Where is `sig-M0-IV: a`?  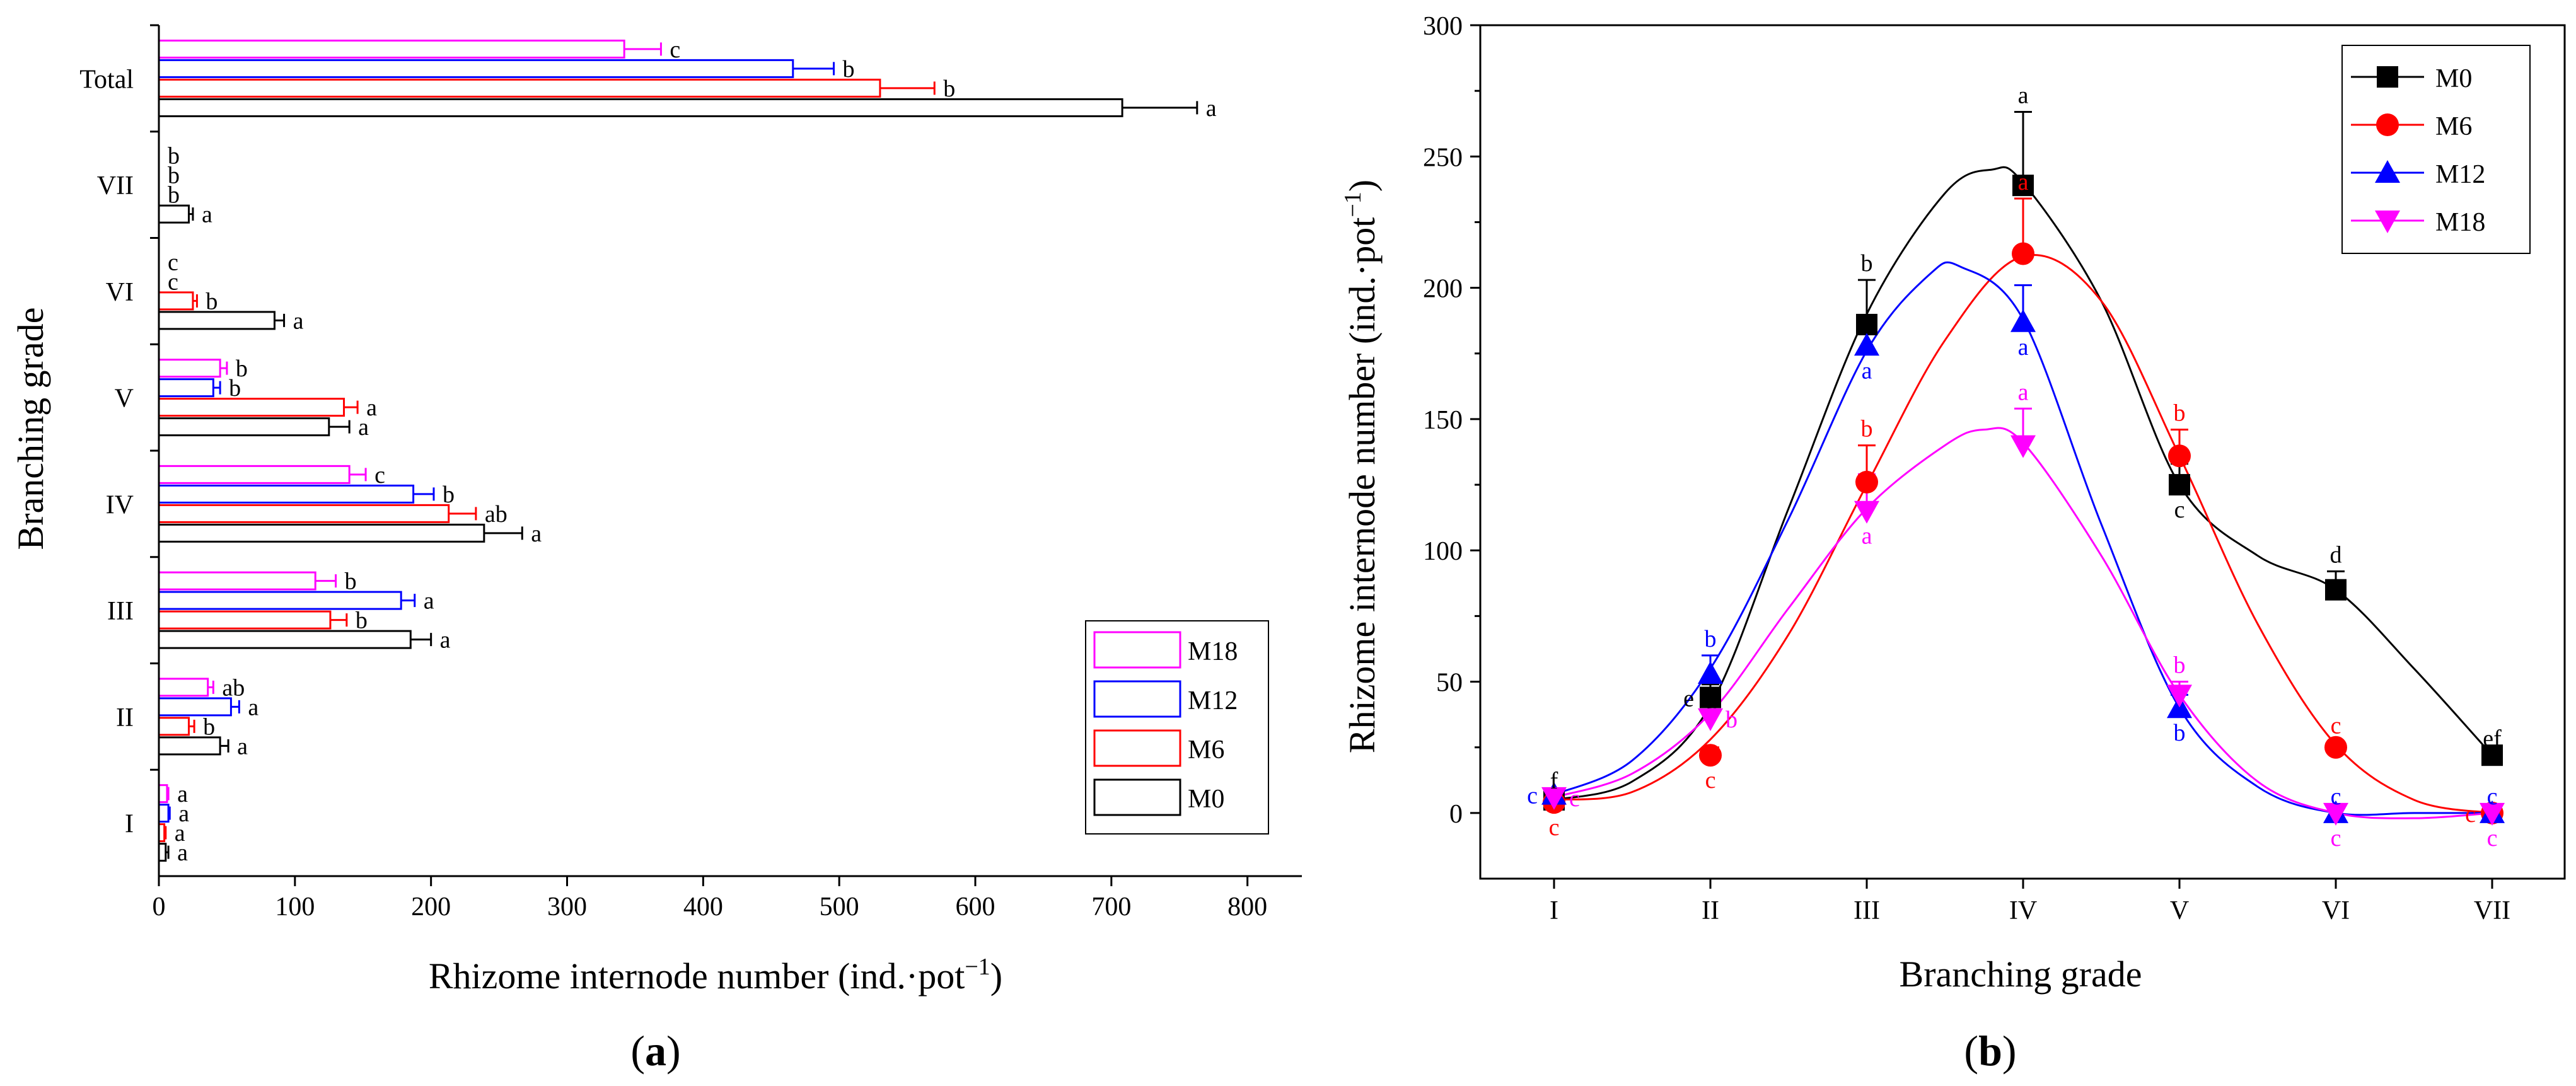
sig-M0-IV: a is located at coordinates (536, 534).